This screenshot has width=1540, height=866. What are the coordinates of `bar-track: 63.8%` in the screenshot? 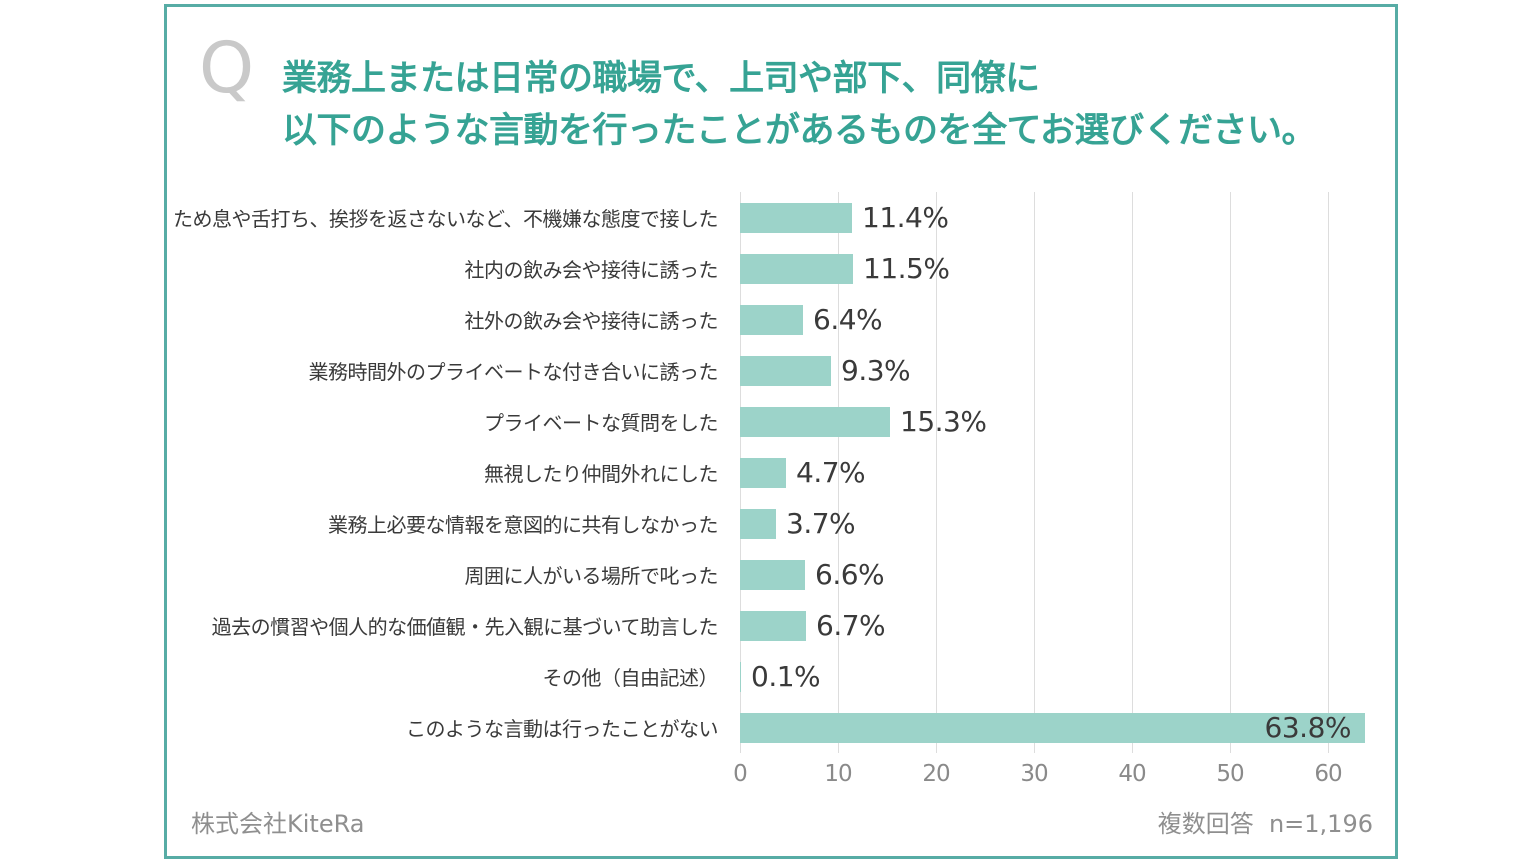 It's located at (1067, 727).